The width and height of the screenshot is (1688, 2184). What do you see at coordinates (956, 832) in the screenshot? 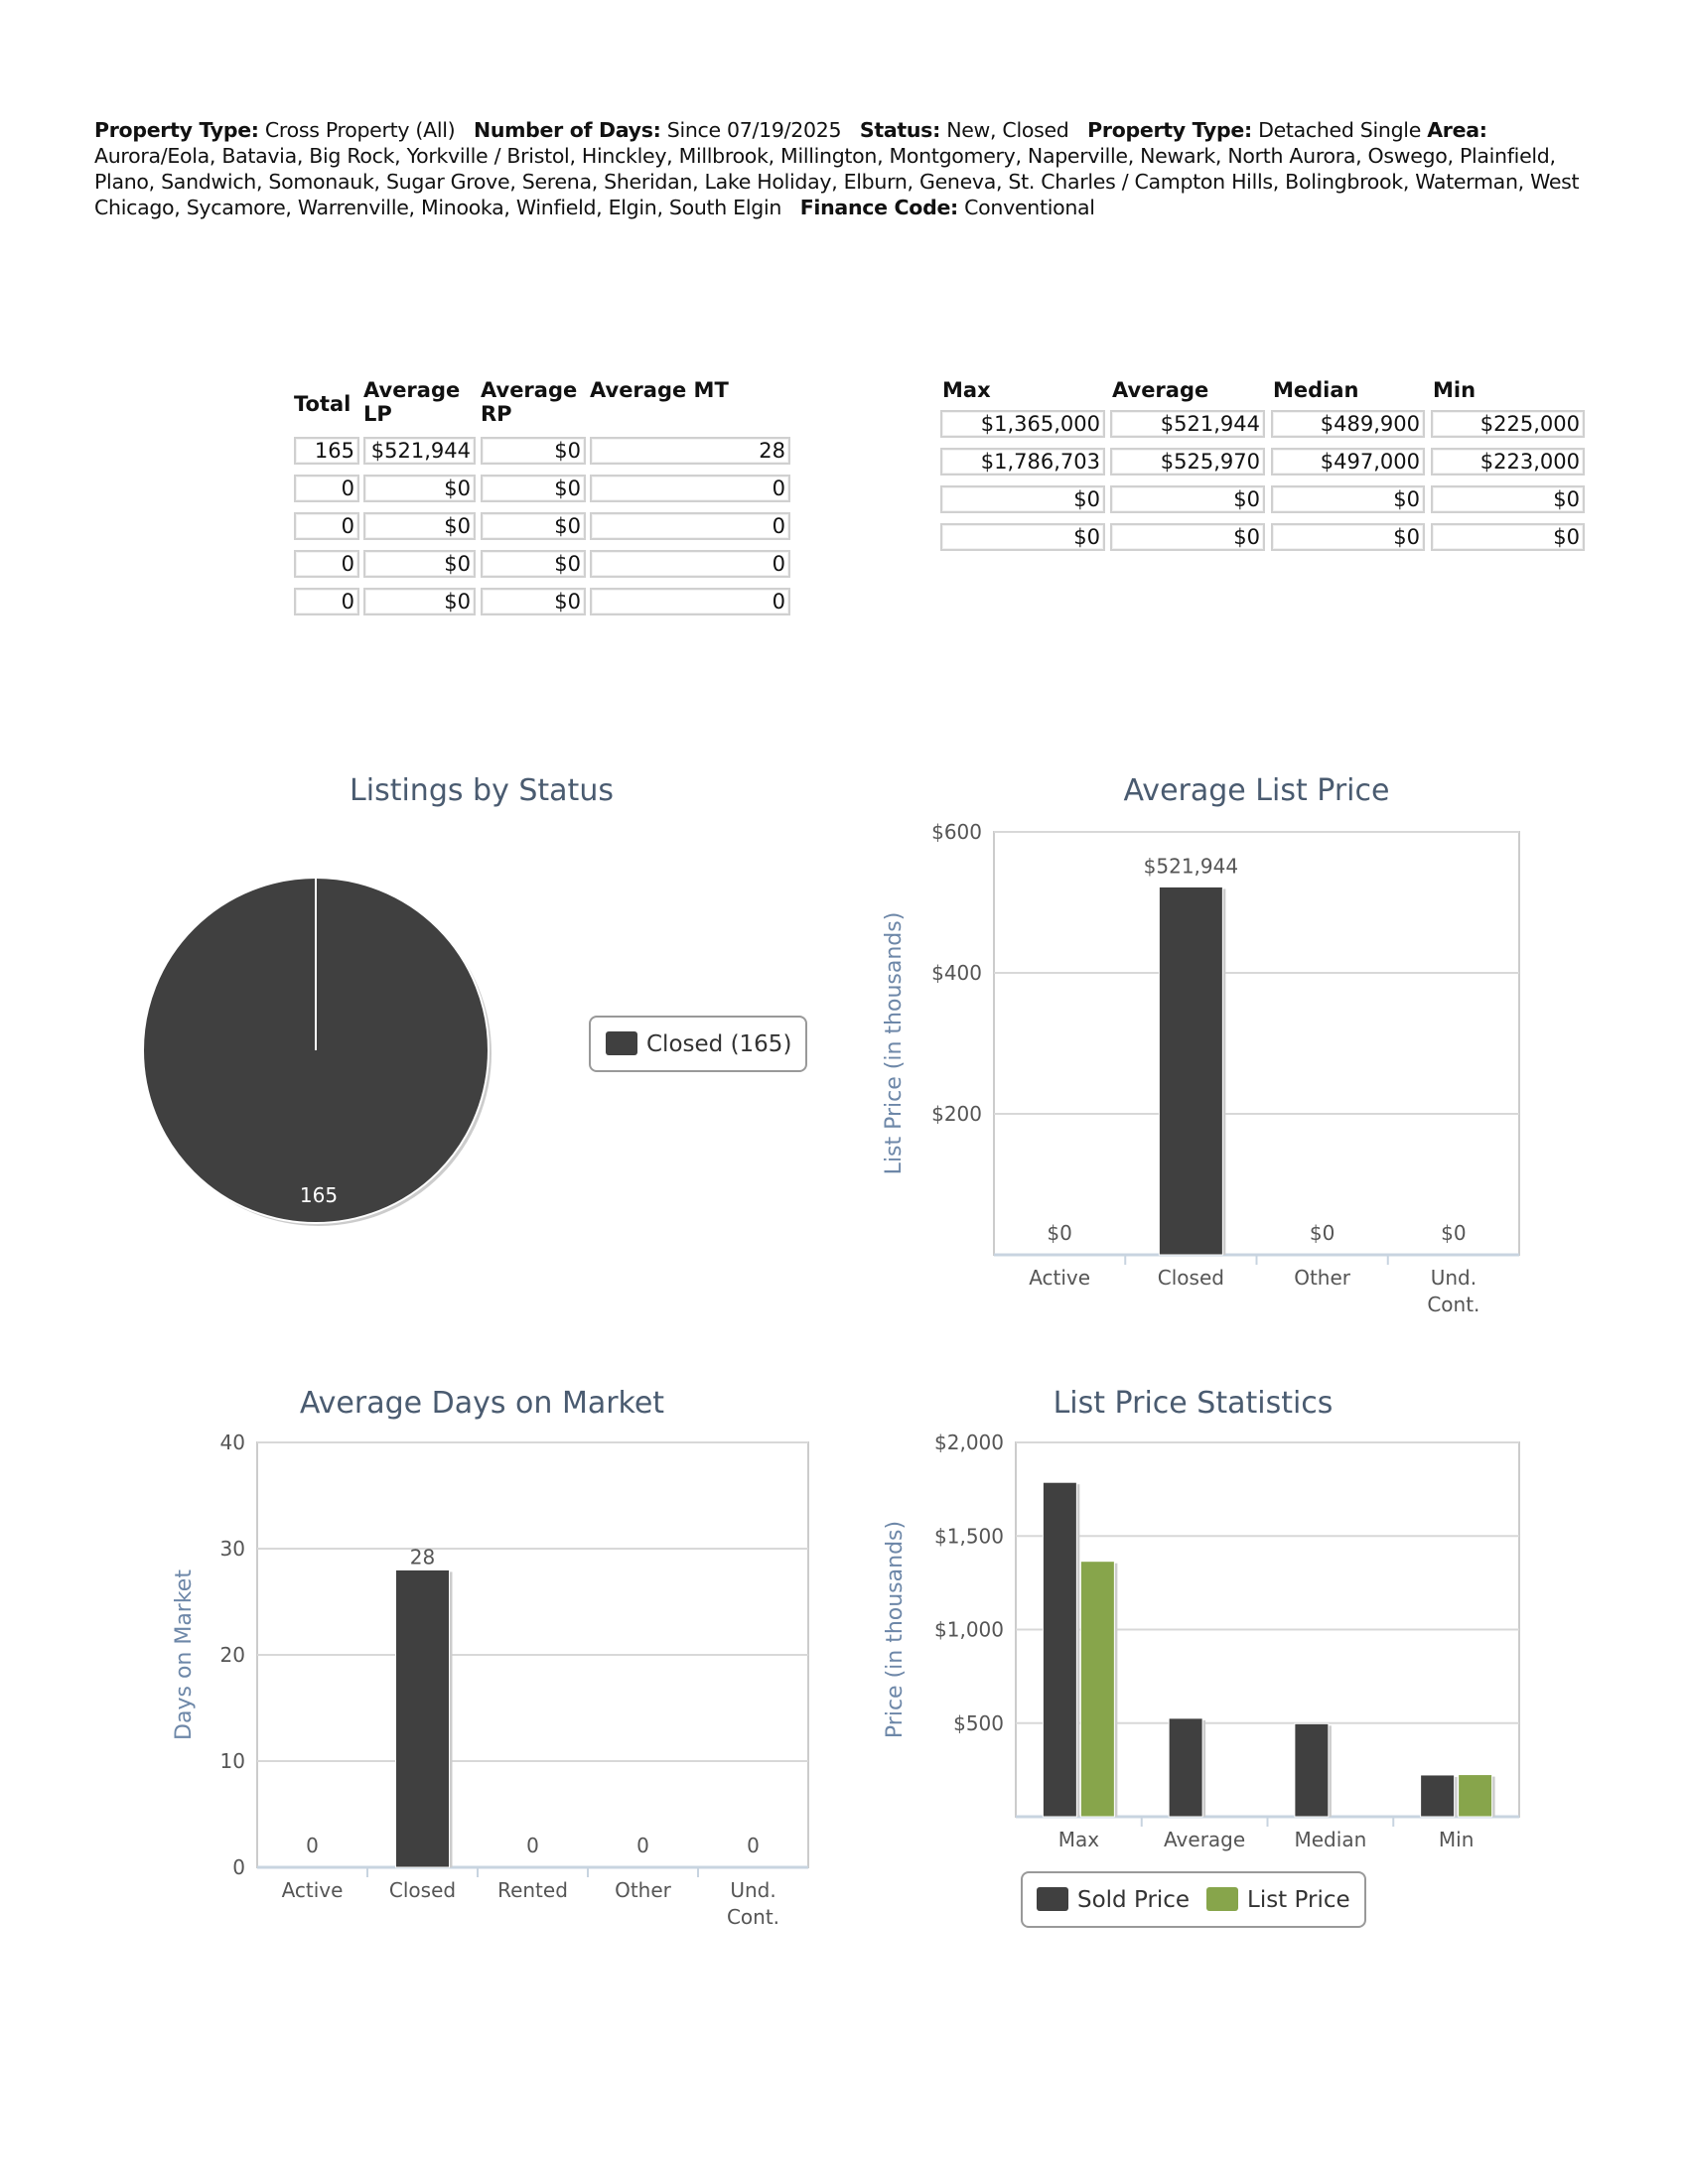
I see `y-tick-label: $600` at bounding box center [956, 832].